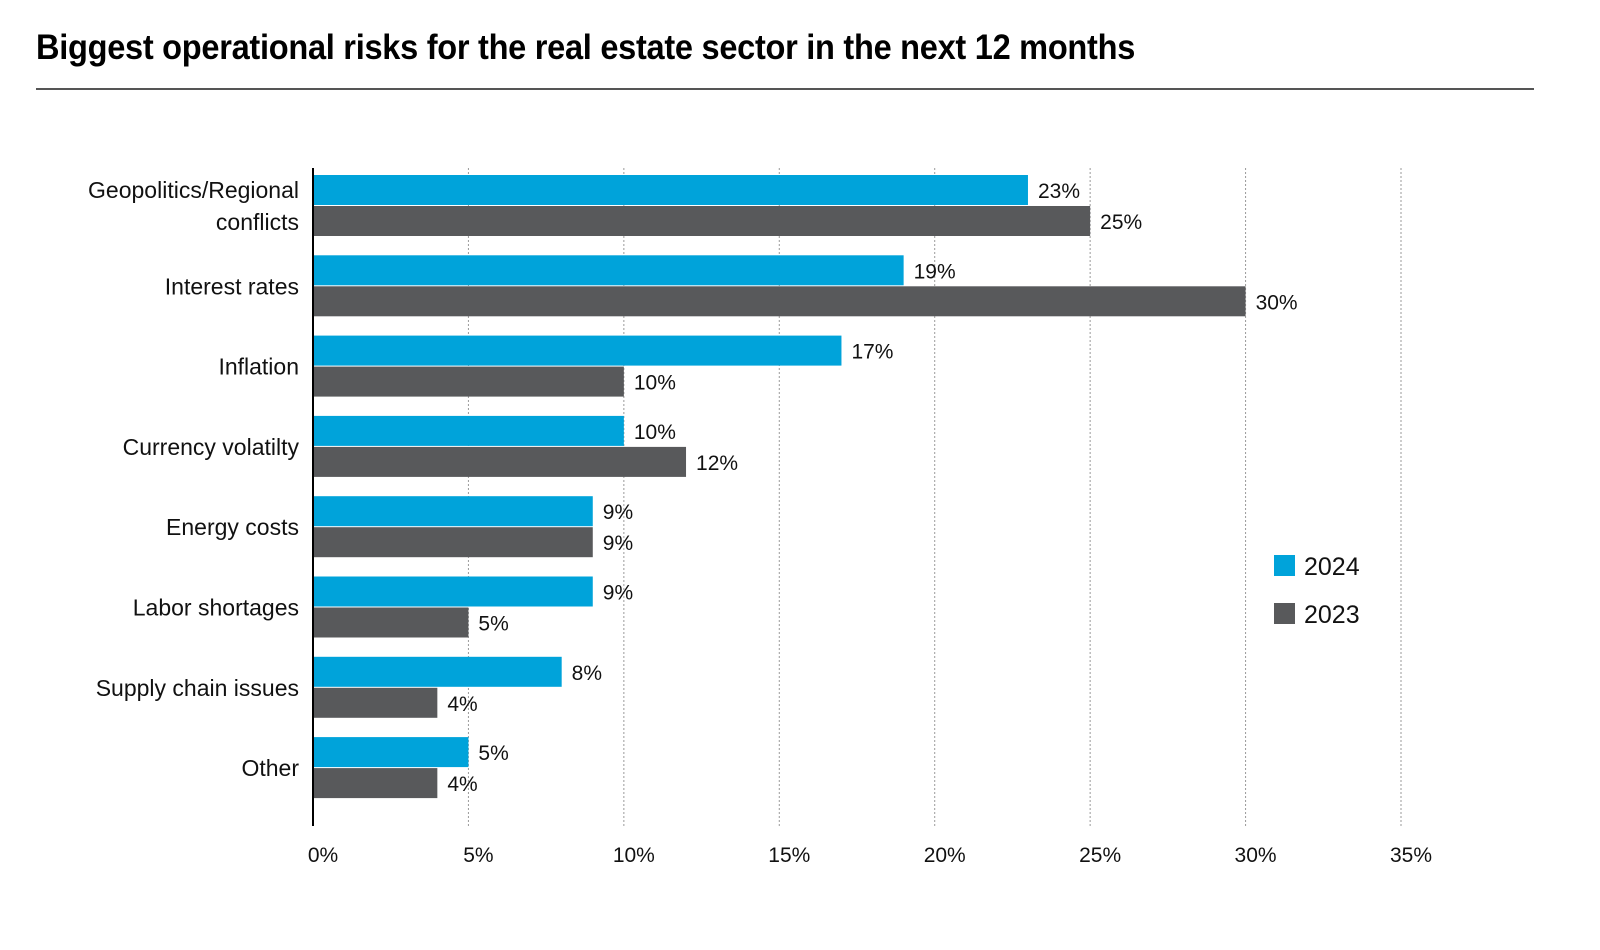 The width and height of the screenshot is (1600, 950). What do you see at coordinates (197, 688) in the screenshot?
I see `category-label: Supply chain issues` at bounding box center [197, 688].